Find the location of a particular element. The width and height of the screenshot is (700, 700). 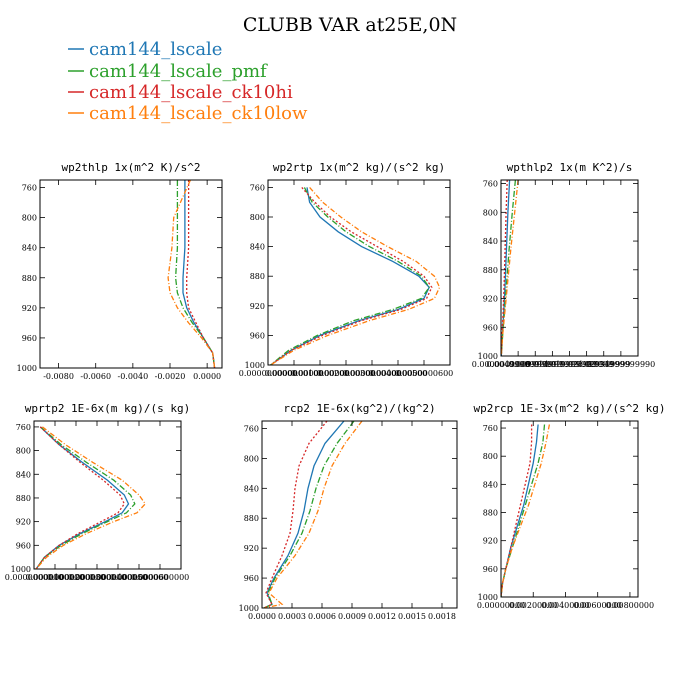

x-tick-label: 0.0000000400 is located at coordinates (372, 373).